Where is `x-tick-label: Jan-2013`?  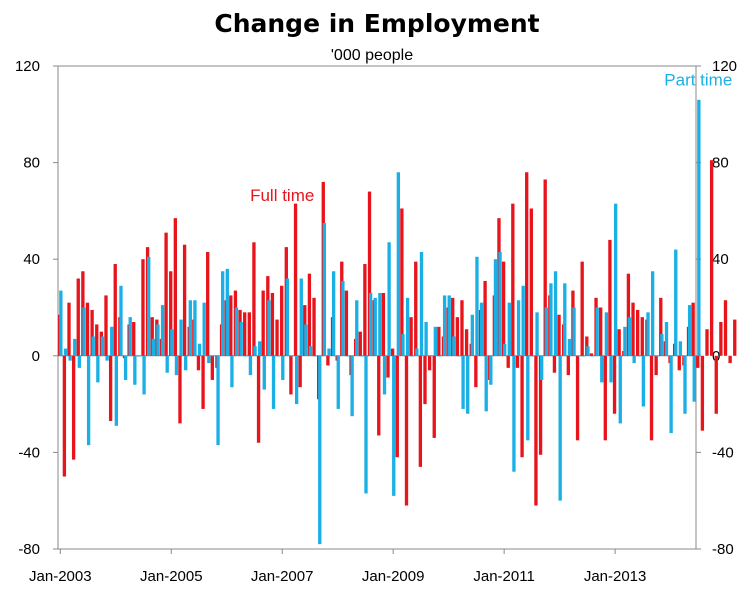 x-tick-label: Jan-2013 is located at coordinates (615, 576).